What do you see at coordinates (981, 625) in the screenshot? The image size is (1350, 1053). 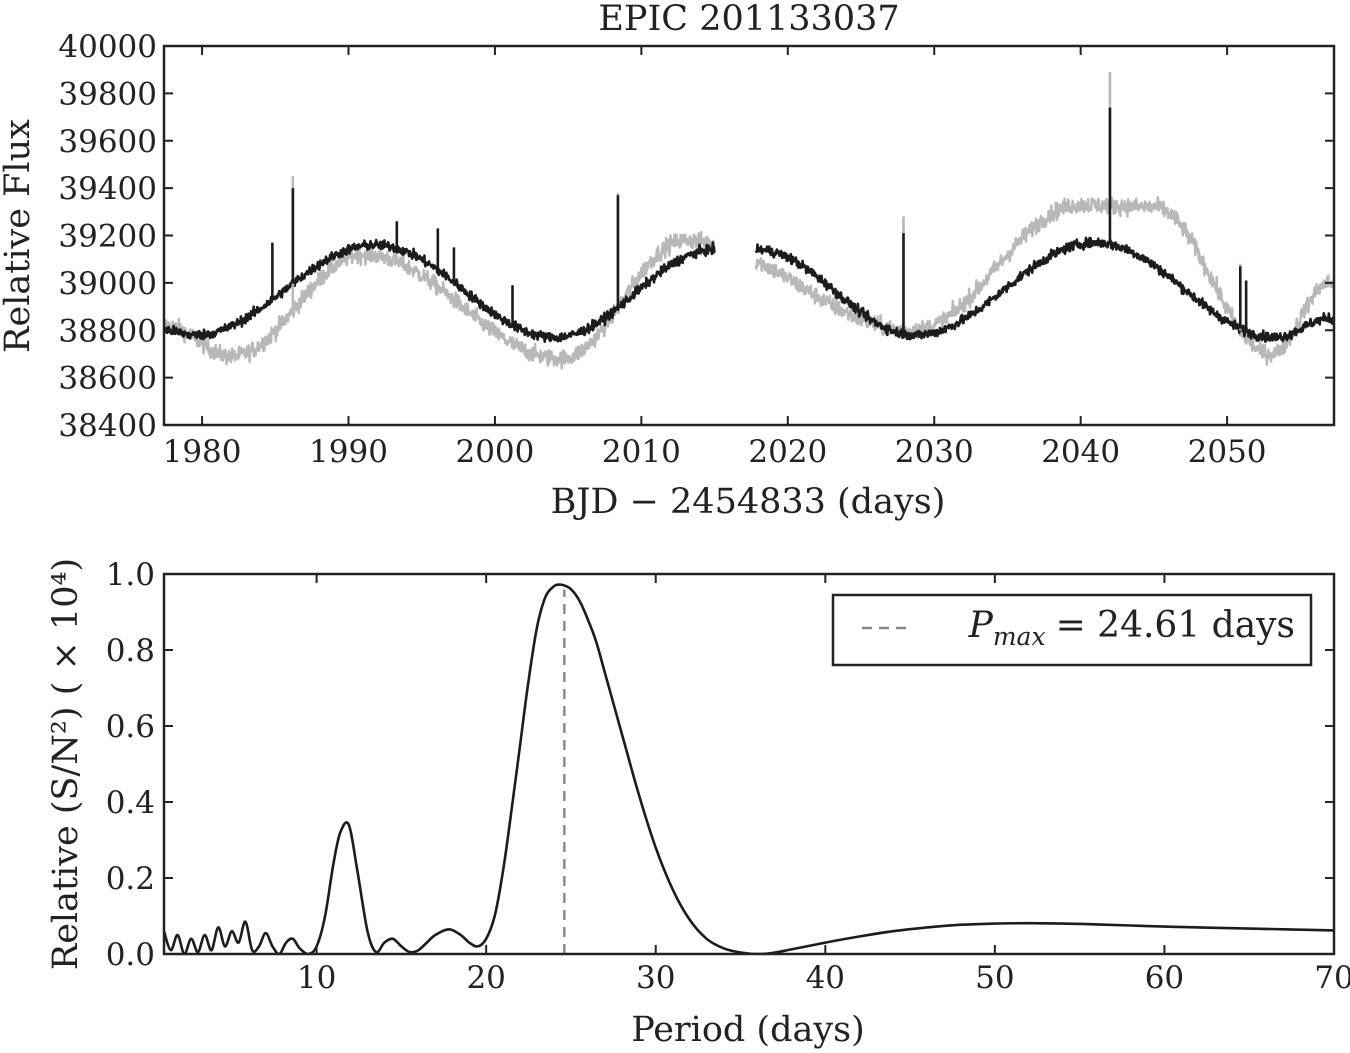 I see `legend-symbol: P` at bounding box center [981, 625].